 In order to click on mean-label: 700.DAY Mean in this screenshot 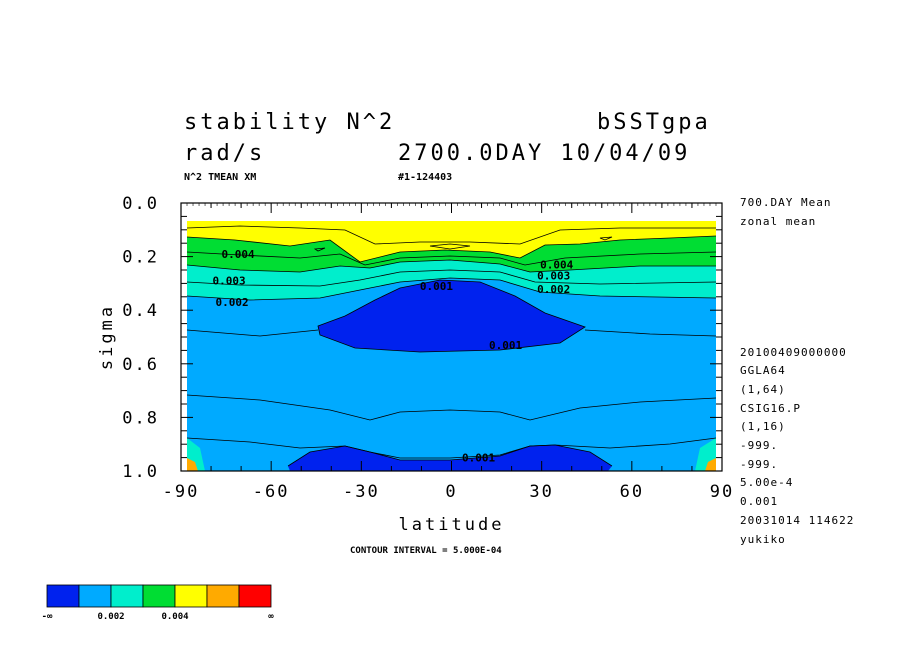, I will do `click(786, 202)`.